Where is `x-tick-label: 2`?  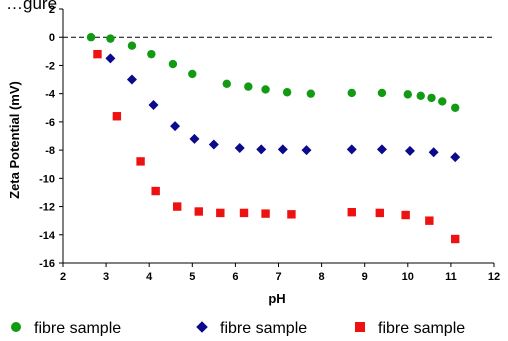 x-tick-label: 2 is located at coordinates (63, 277).